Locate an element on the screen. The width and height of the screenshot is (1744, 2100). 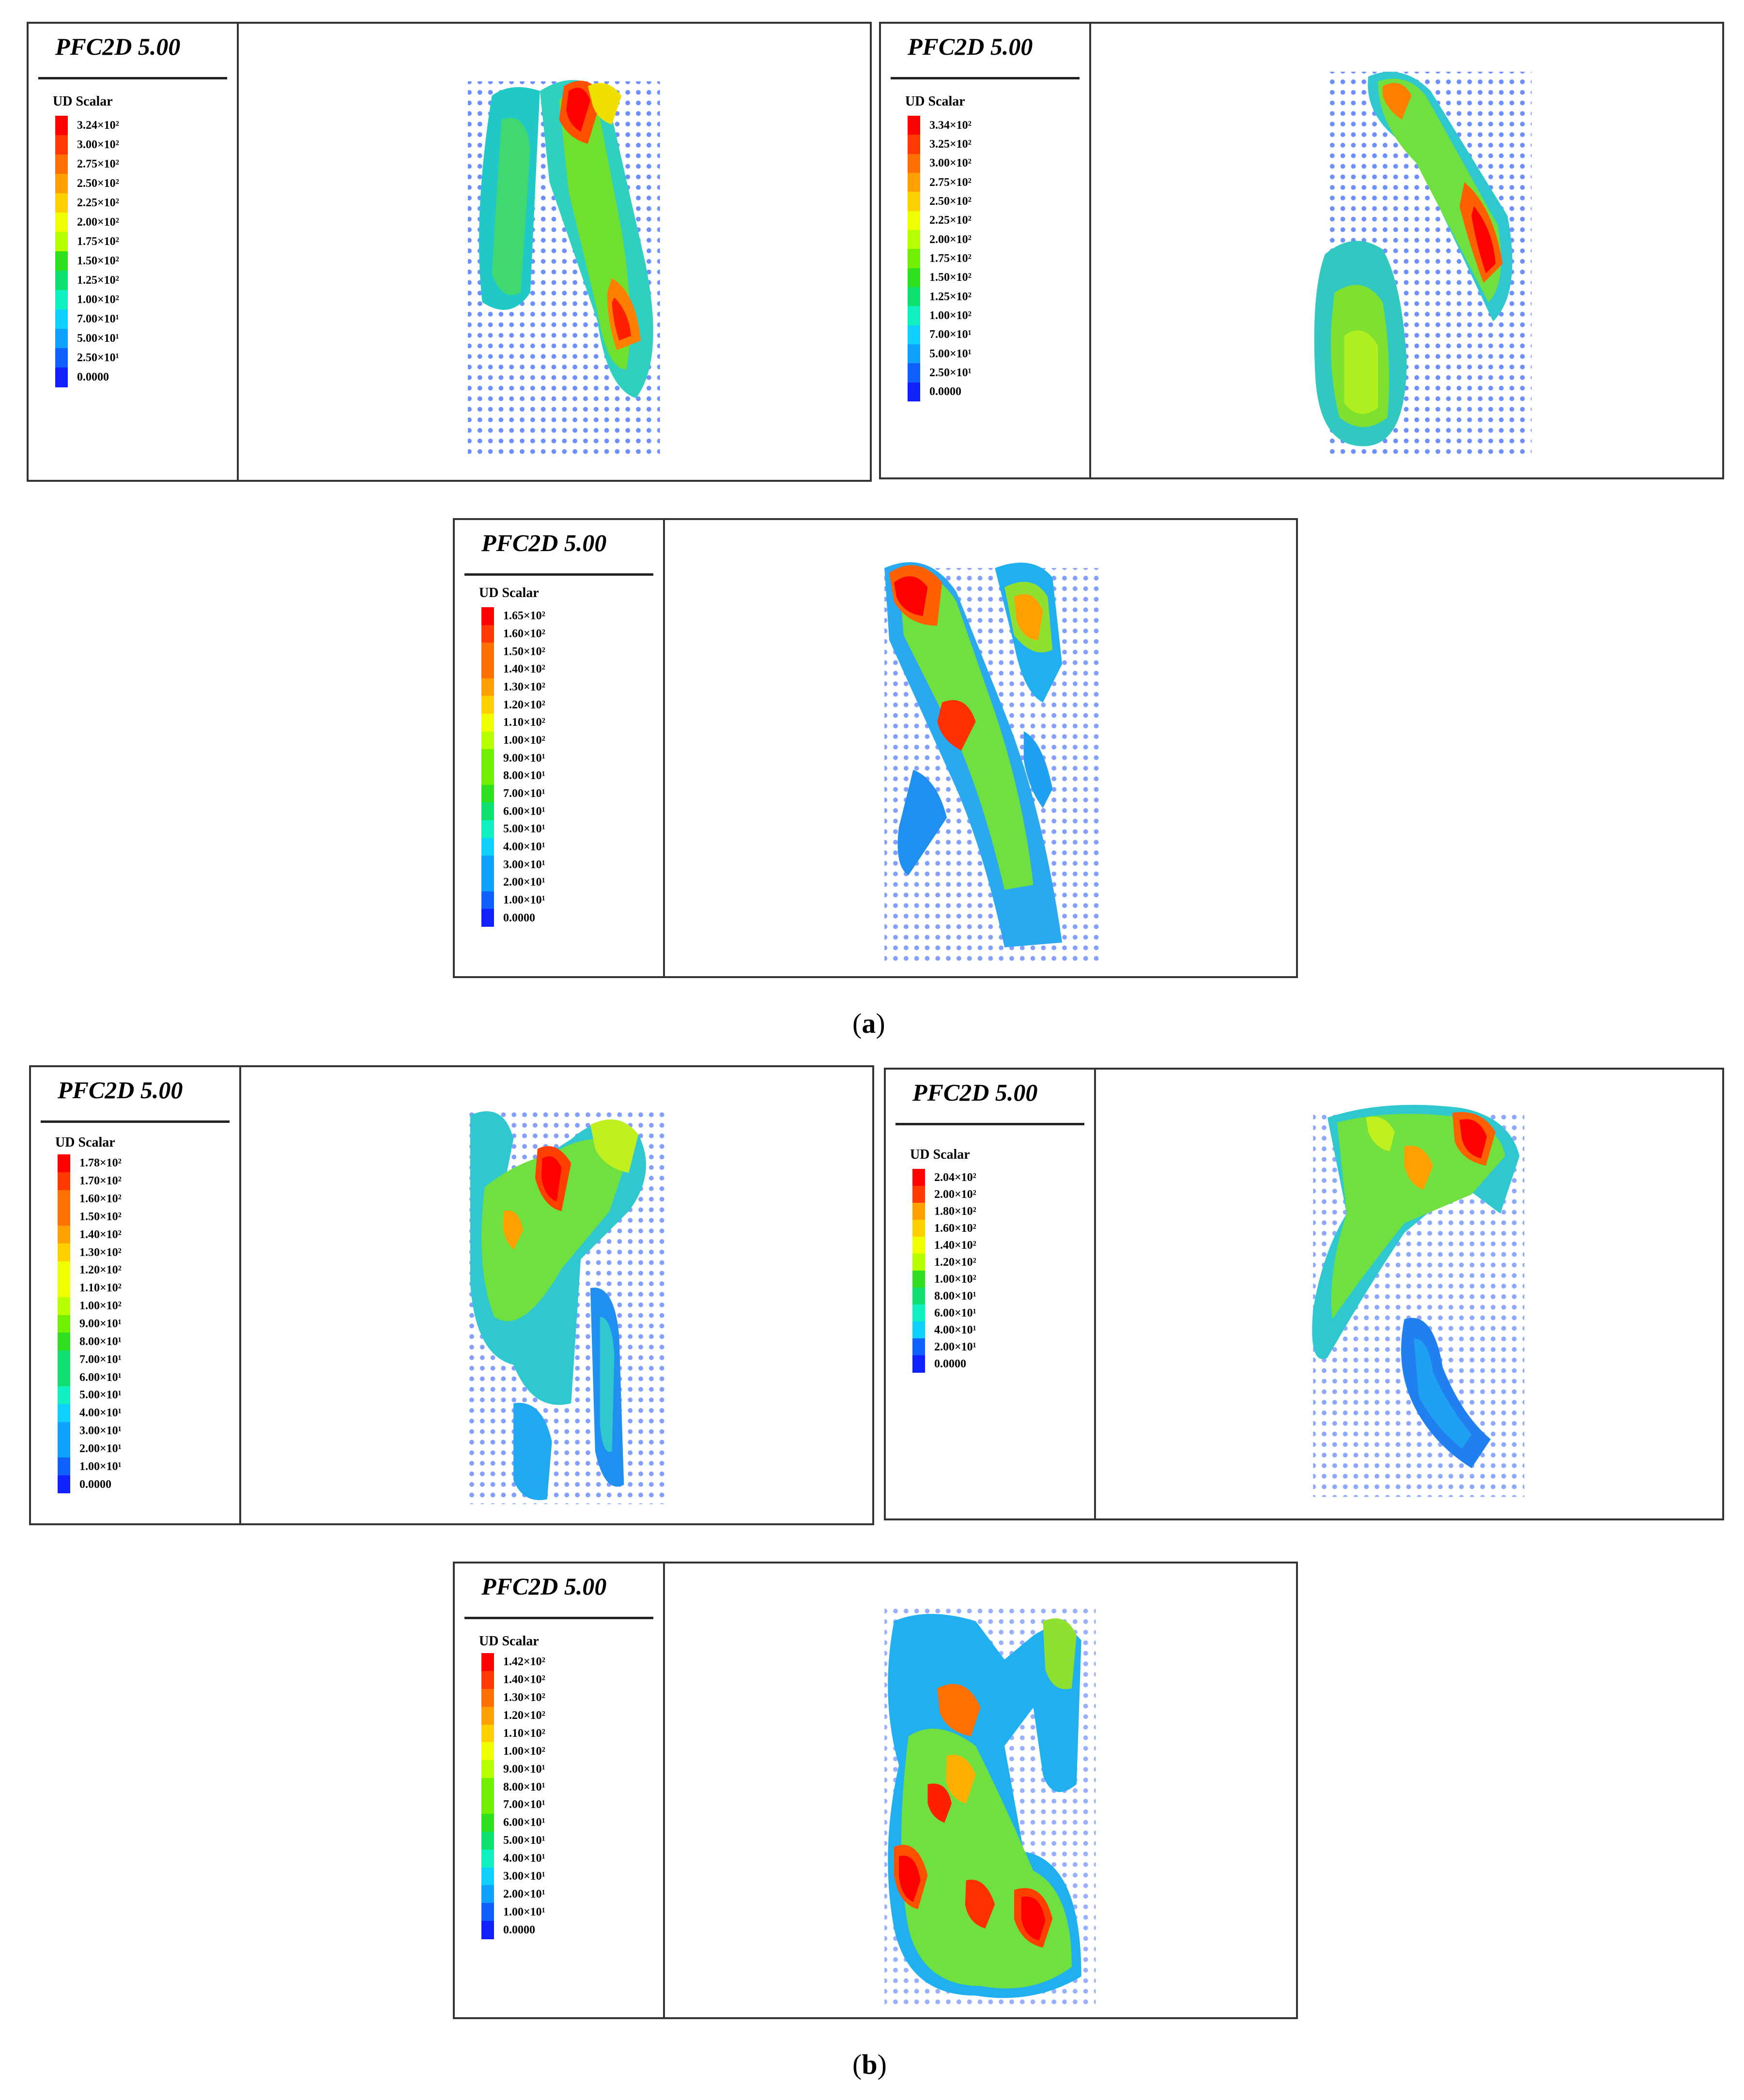
legend-tick-label: 1.10×10² is located at coordinates (524, 722).